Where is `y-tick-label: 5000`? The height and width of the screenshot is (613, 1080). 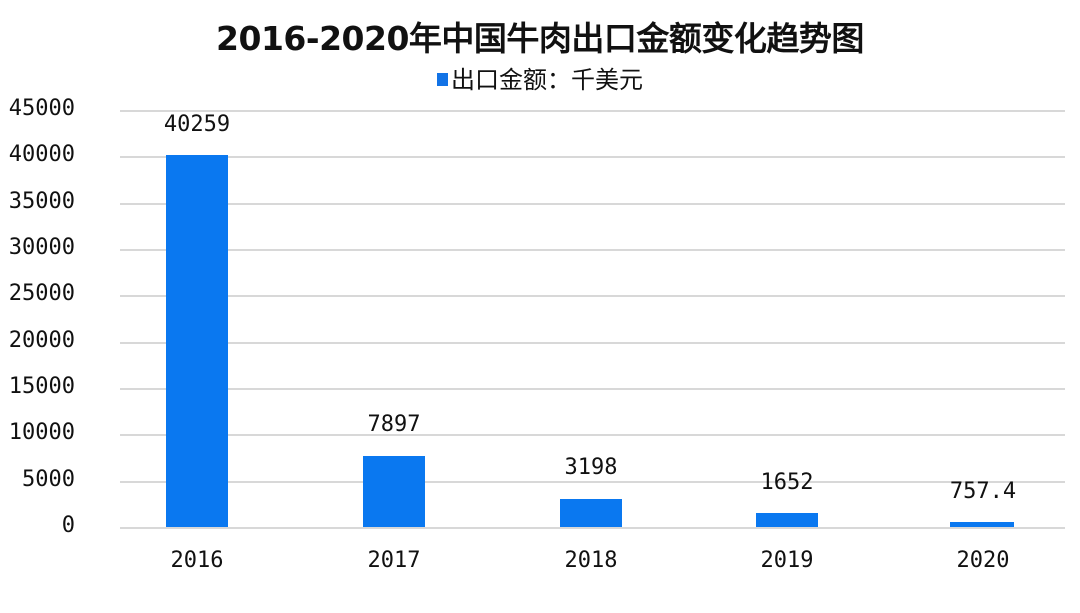 y-tick-label: 5000 is located at coordinates (48, 479).